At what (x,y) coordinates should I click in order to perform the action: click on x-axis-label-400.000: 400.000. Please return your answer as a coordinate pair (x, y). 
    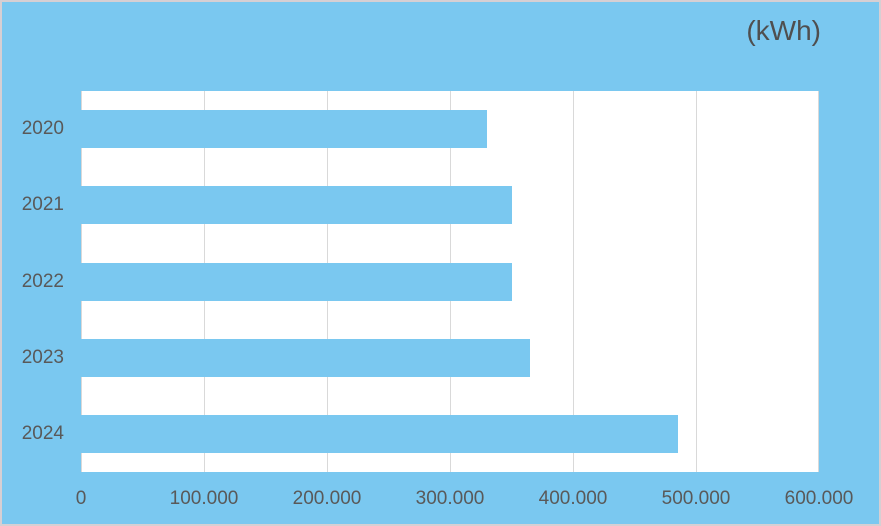
    Looking at the image, I should click on (573, 498).